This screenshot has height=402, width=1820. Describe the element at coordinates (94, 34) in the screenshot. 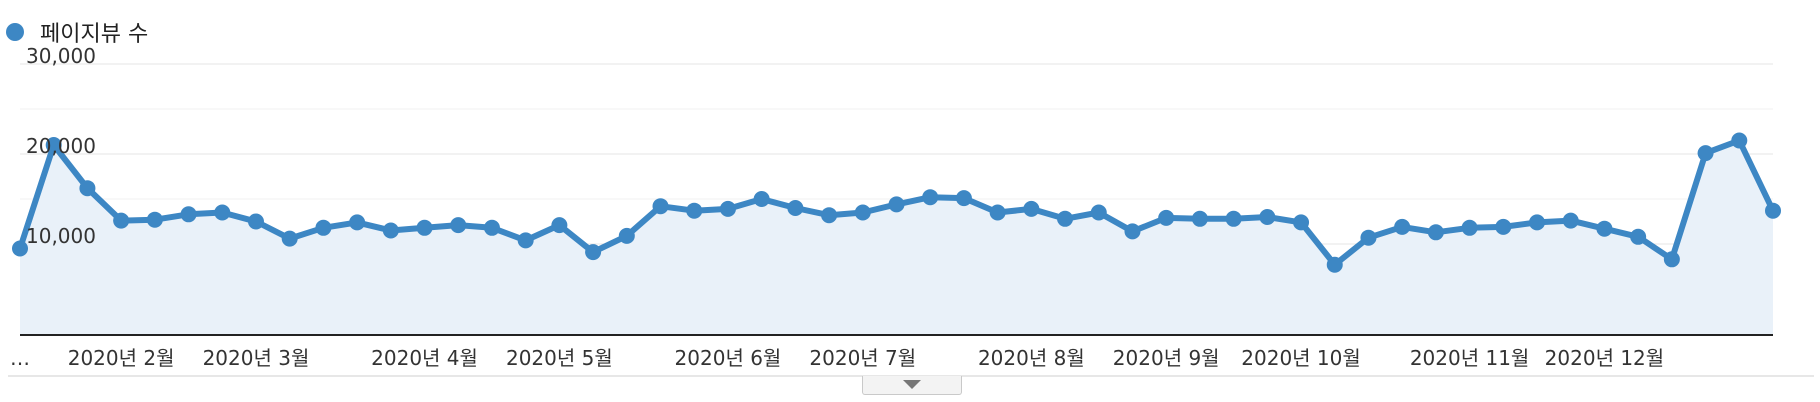

I see `legend-series-label: 페이지뷰 수` at that location.